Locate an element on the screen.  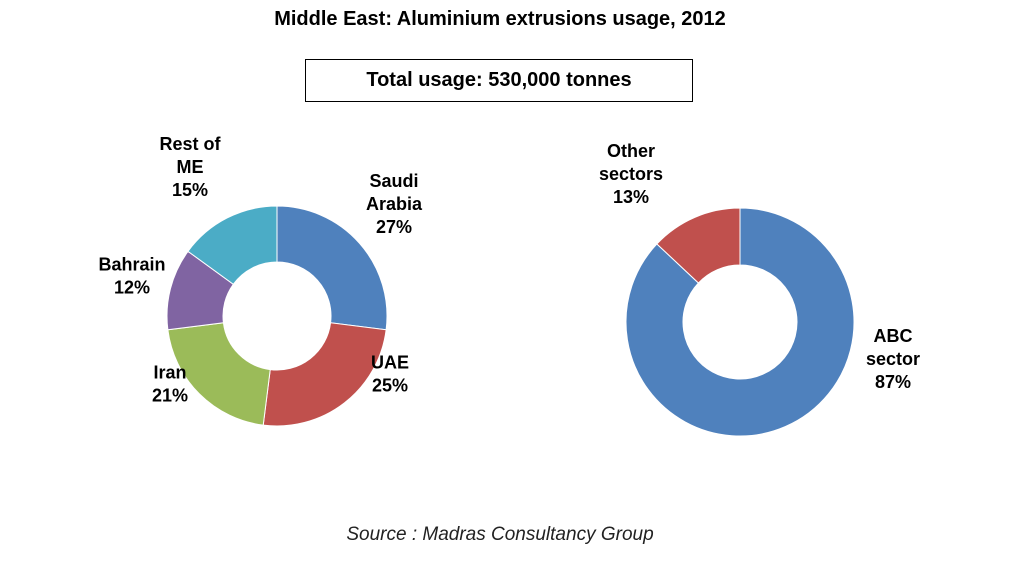
source-note: Source : Madras Consultancy Group is located at coordinates (500, 534).